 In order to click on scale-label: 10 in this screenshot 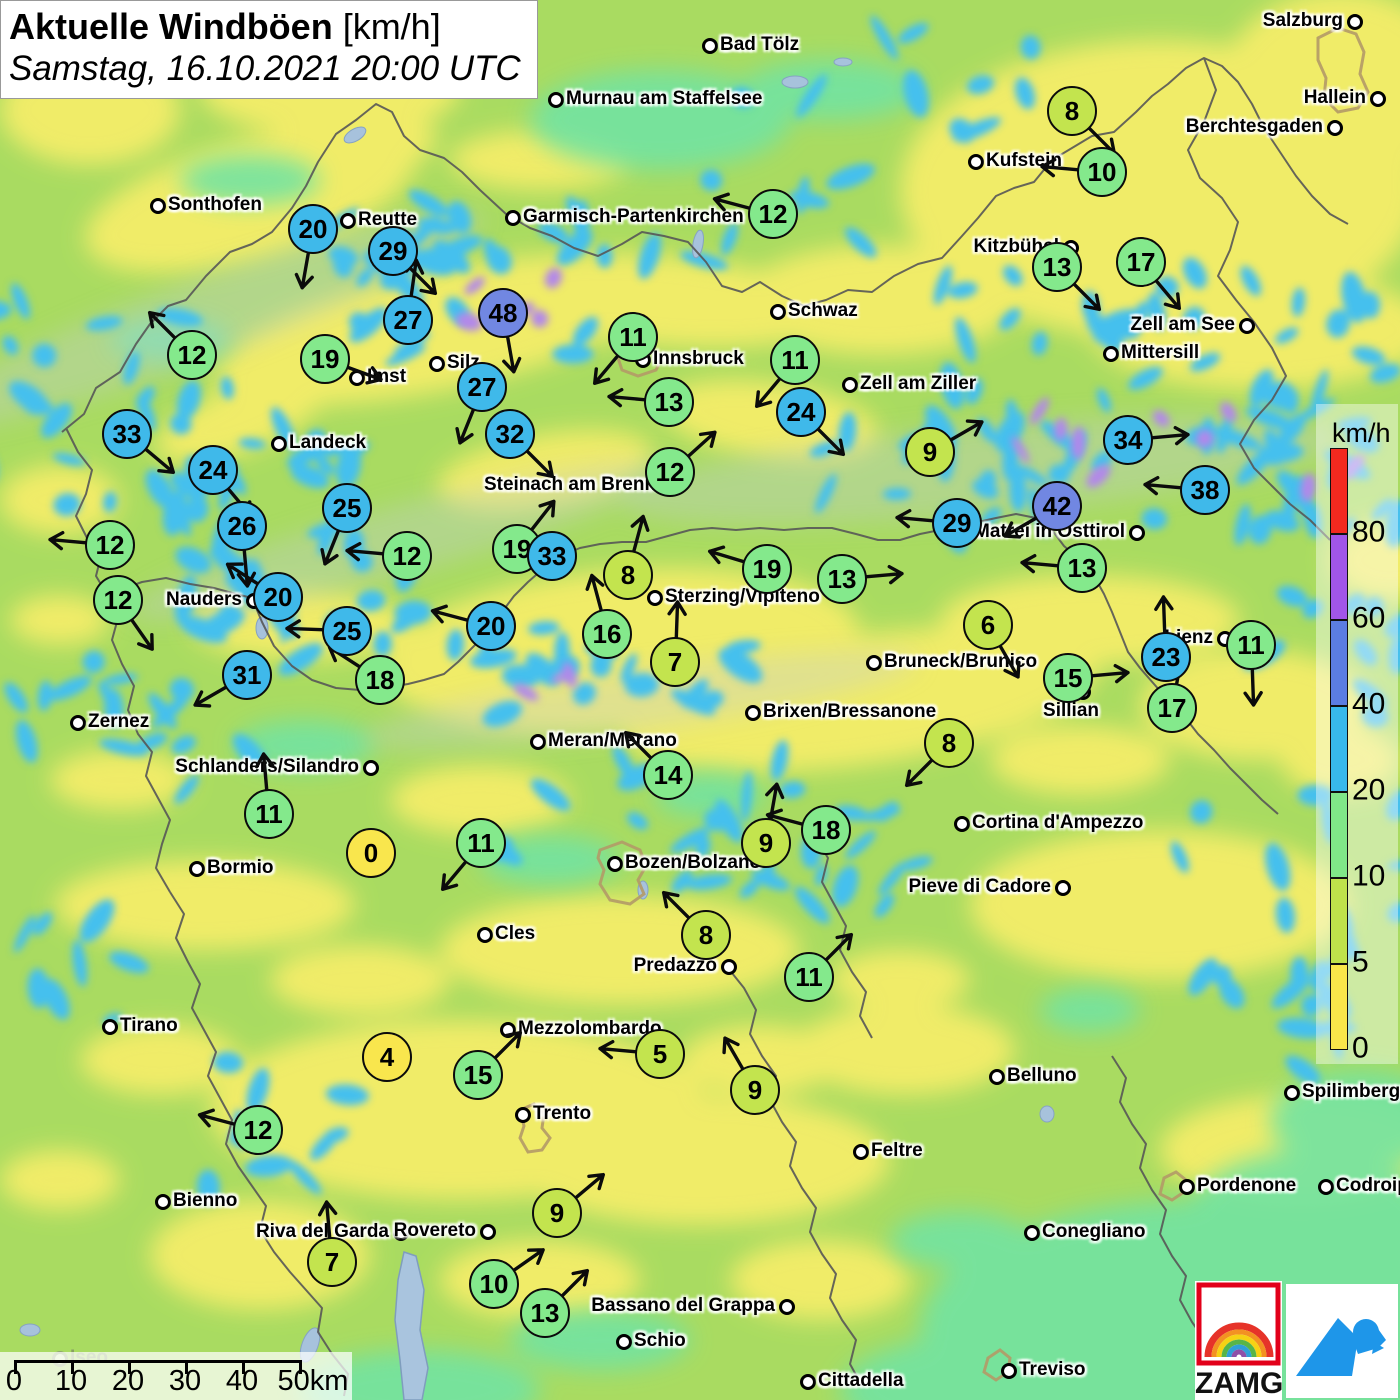, I will do `click(71, 1381)`.